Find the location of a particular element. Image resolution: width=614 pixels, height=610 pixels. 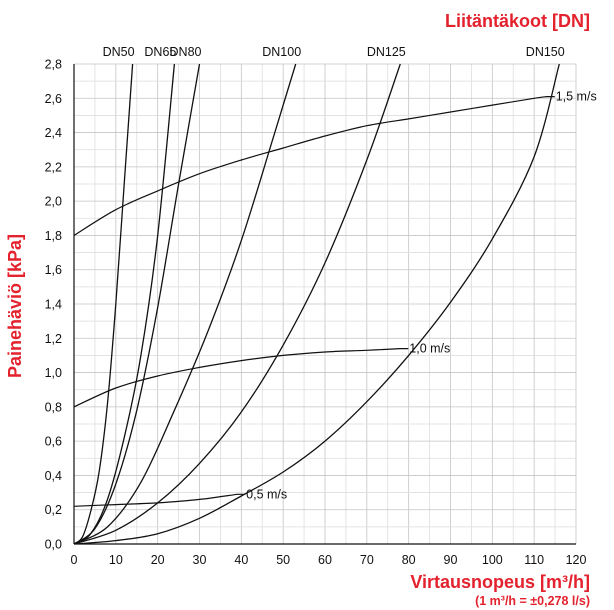

y-tick-label: 1,6 is located at coordinates (53, 270).